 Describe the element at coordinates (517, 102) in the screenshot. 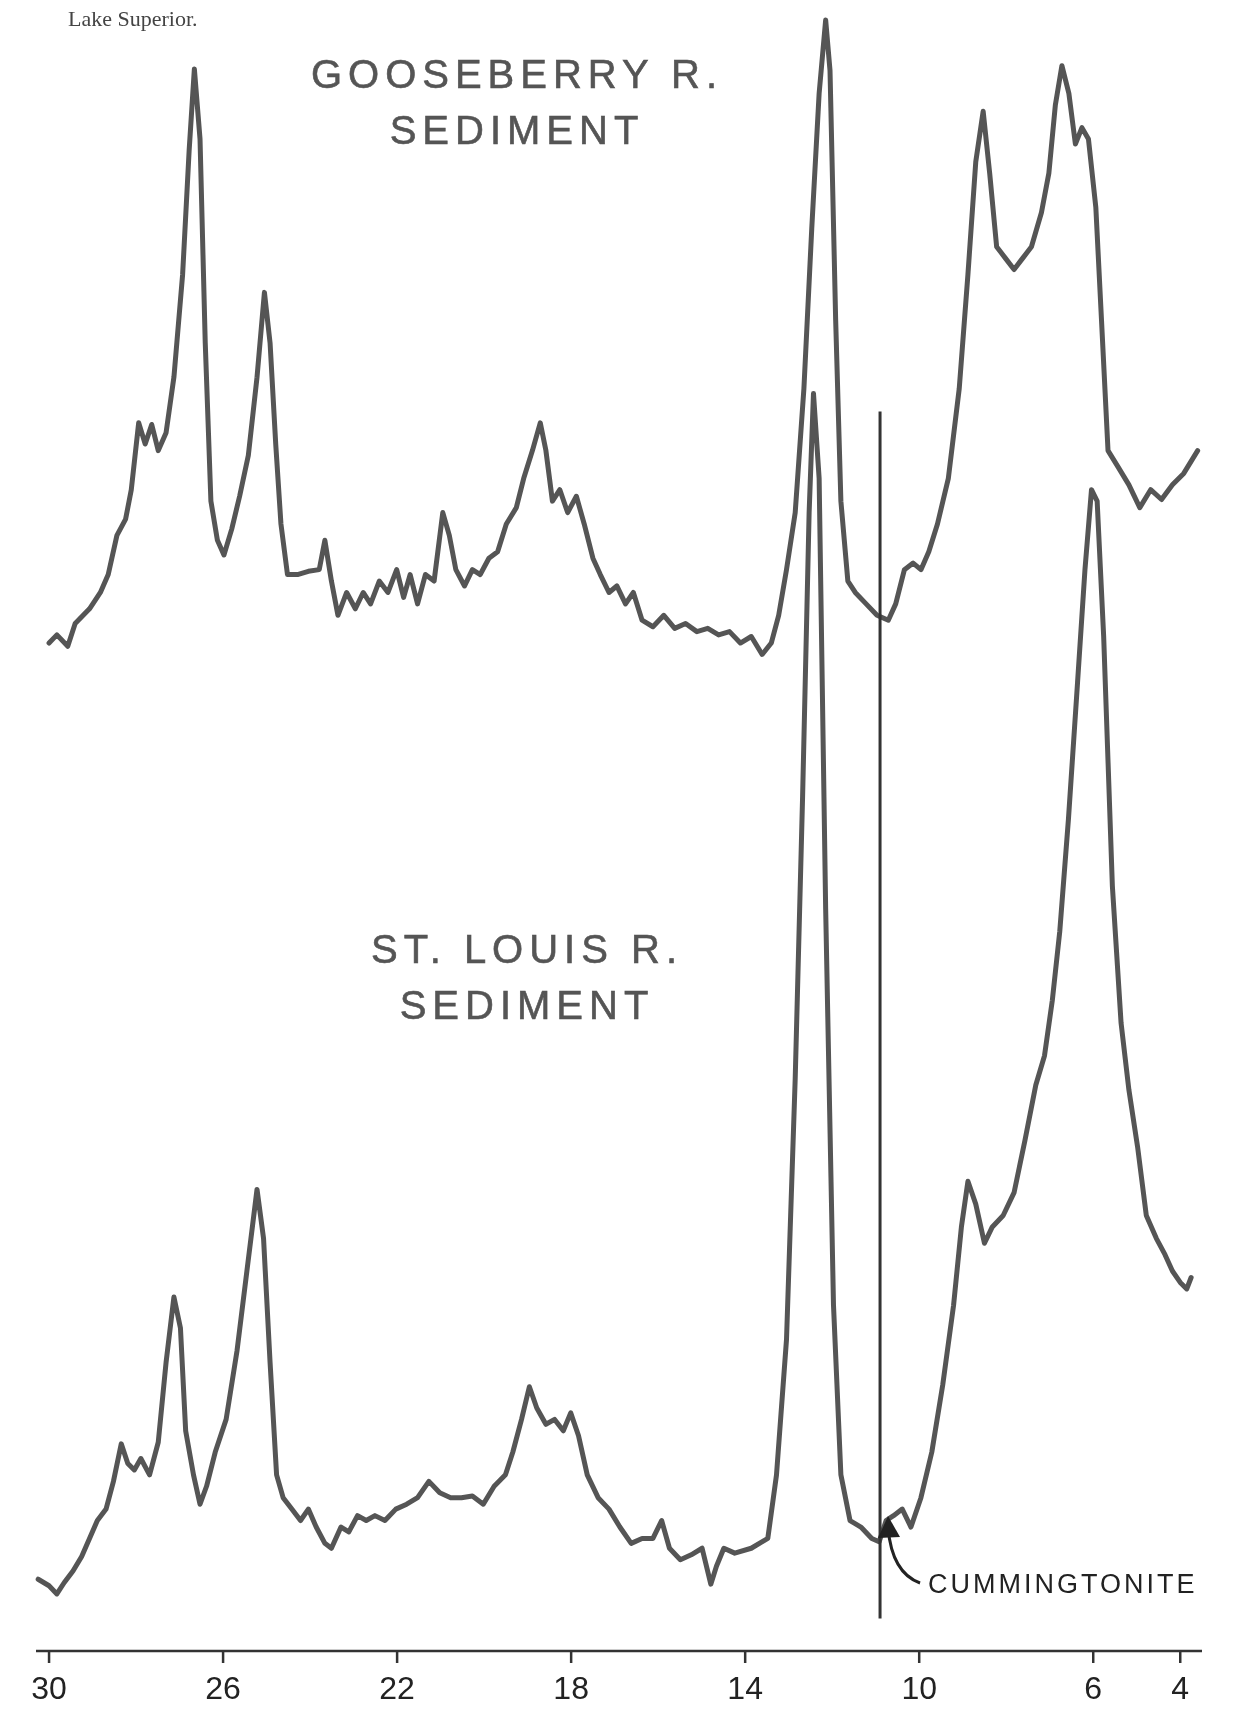

I see `text: GOOSEBERRY R. SEDIMENT` at that location.